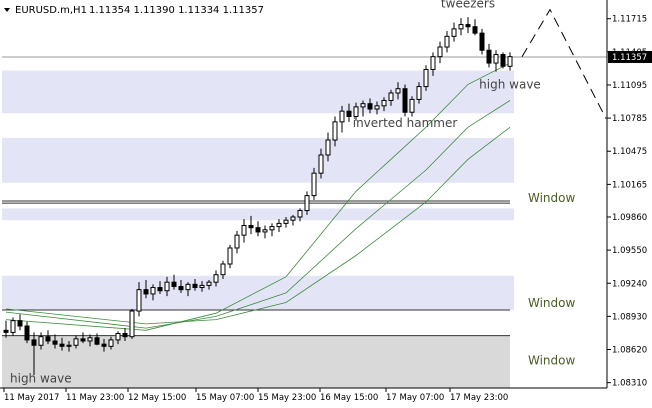 The image size is (652, 408). What do you see at coordinates (629, 351) in the screenshot?
I see `price-tick-label: 1.08620` at bounding box center [629, 351].